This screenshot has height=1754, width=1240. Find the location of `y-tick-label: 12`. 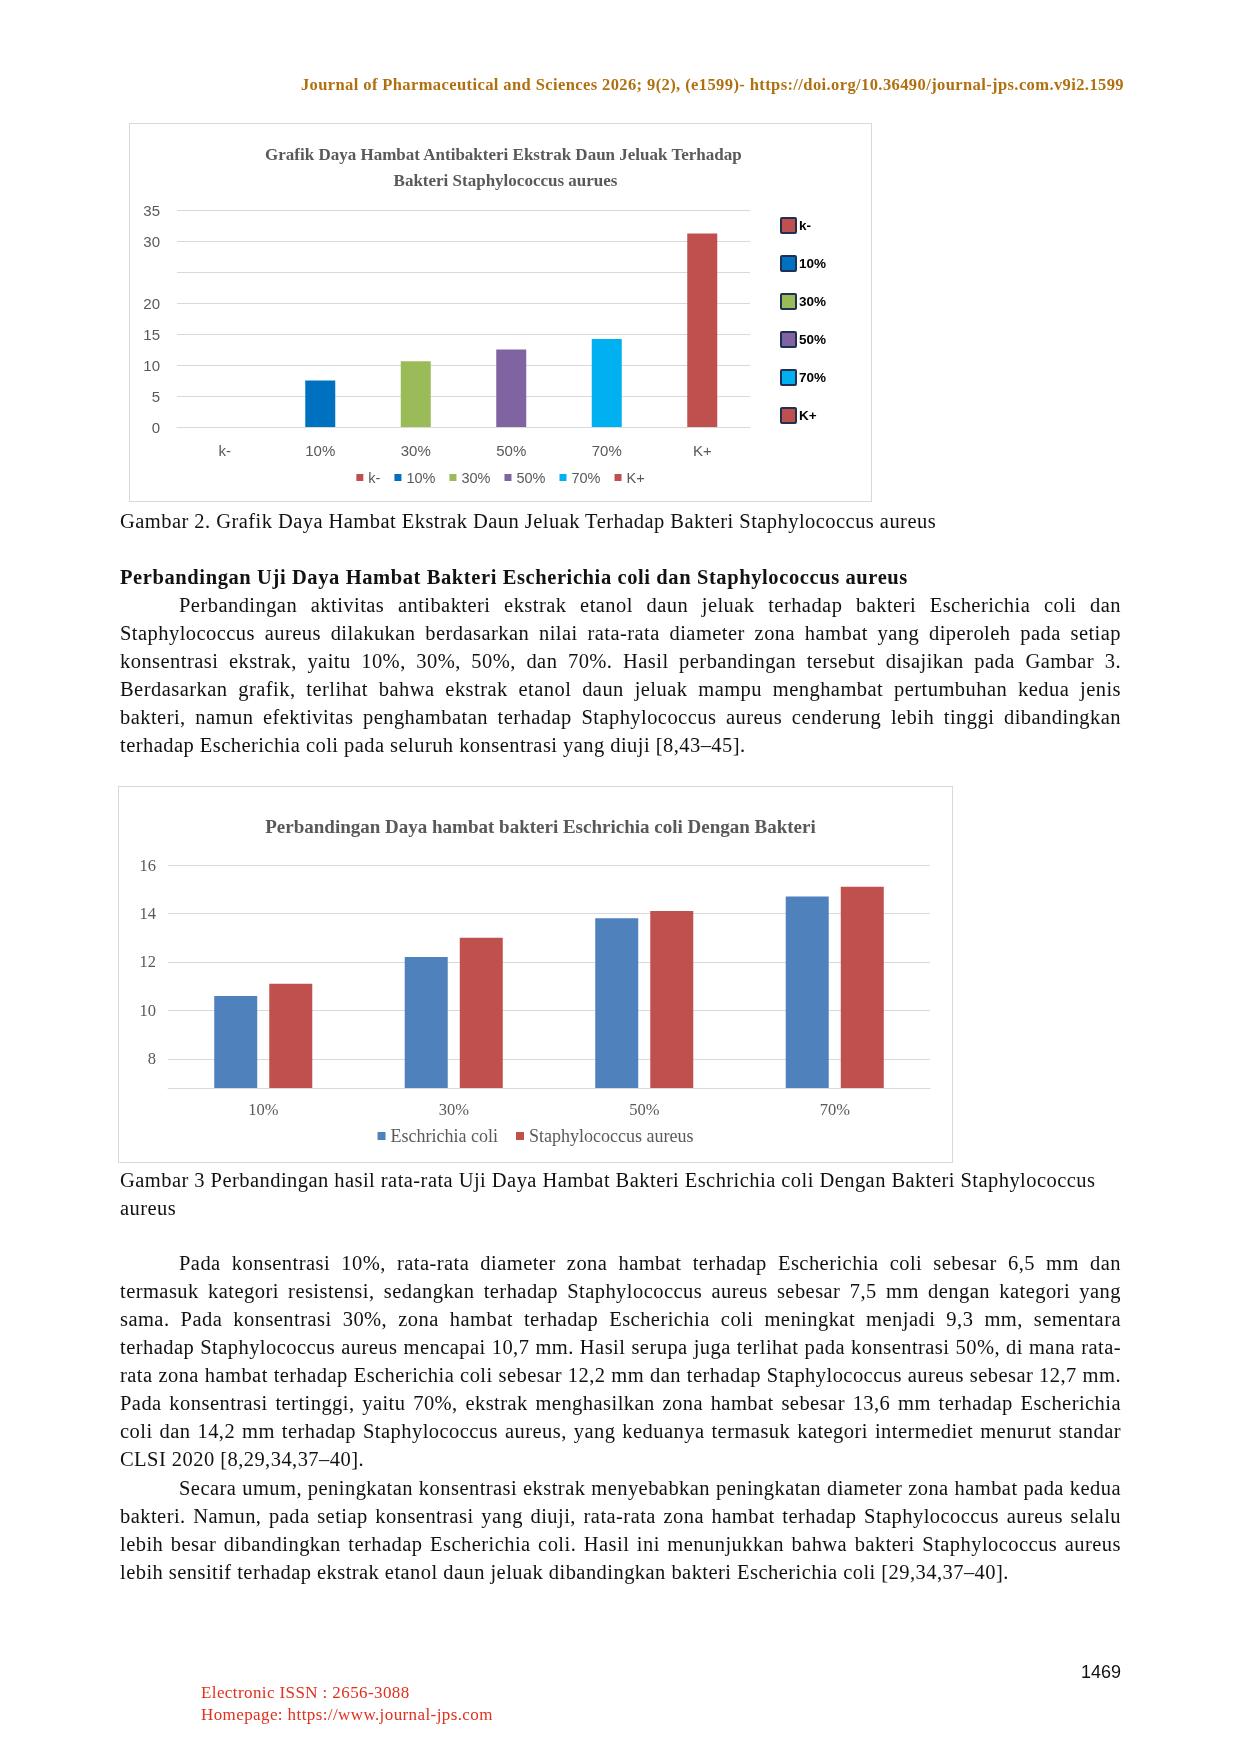

y-tick-label: 12 is located at coordinates (147, 962).